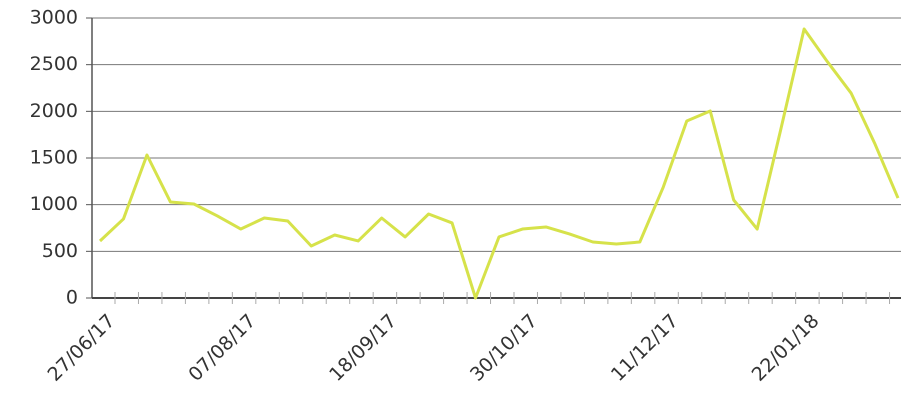 The height and width of the screenshot is (418, 901). I want to click on y-tick-label: 2500, so click(54, 64).